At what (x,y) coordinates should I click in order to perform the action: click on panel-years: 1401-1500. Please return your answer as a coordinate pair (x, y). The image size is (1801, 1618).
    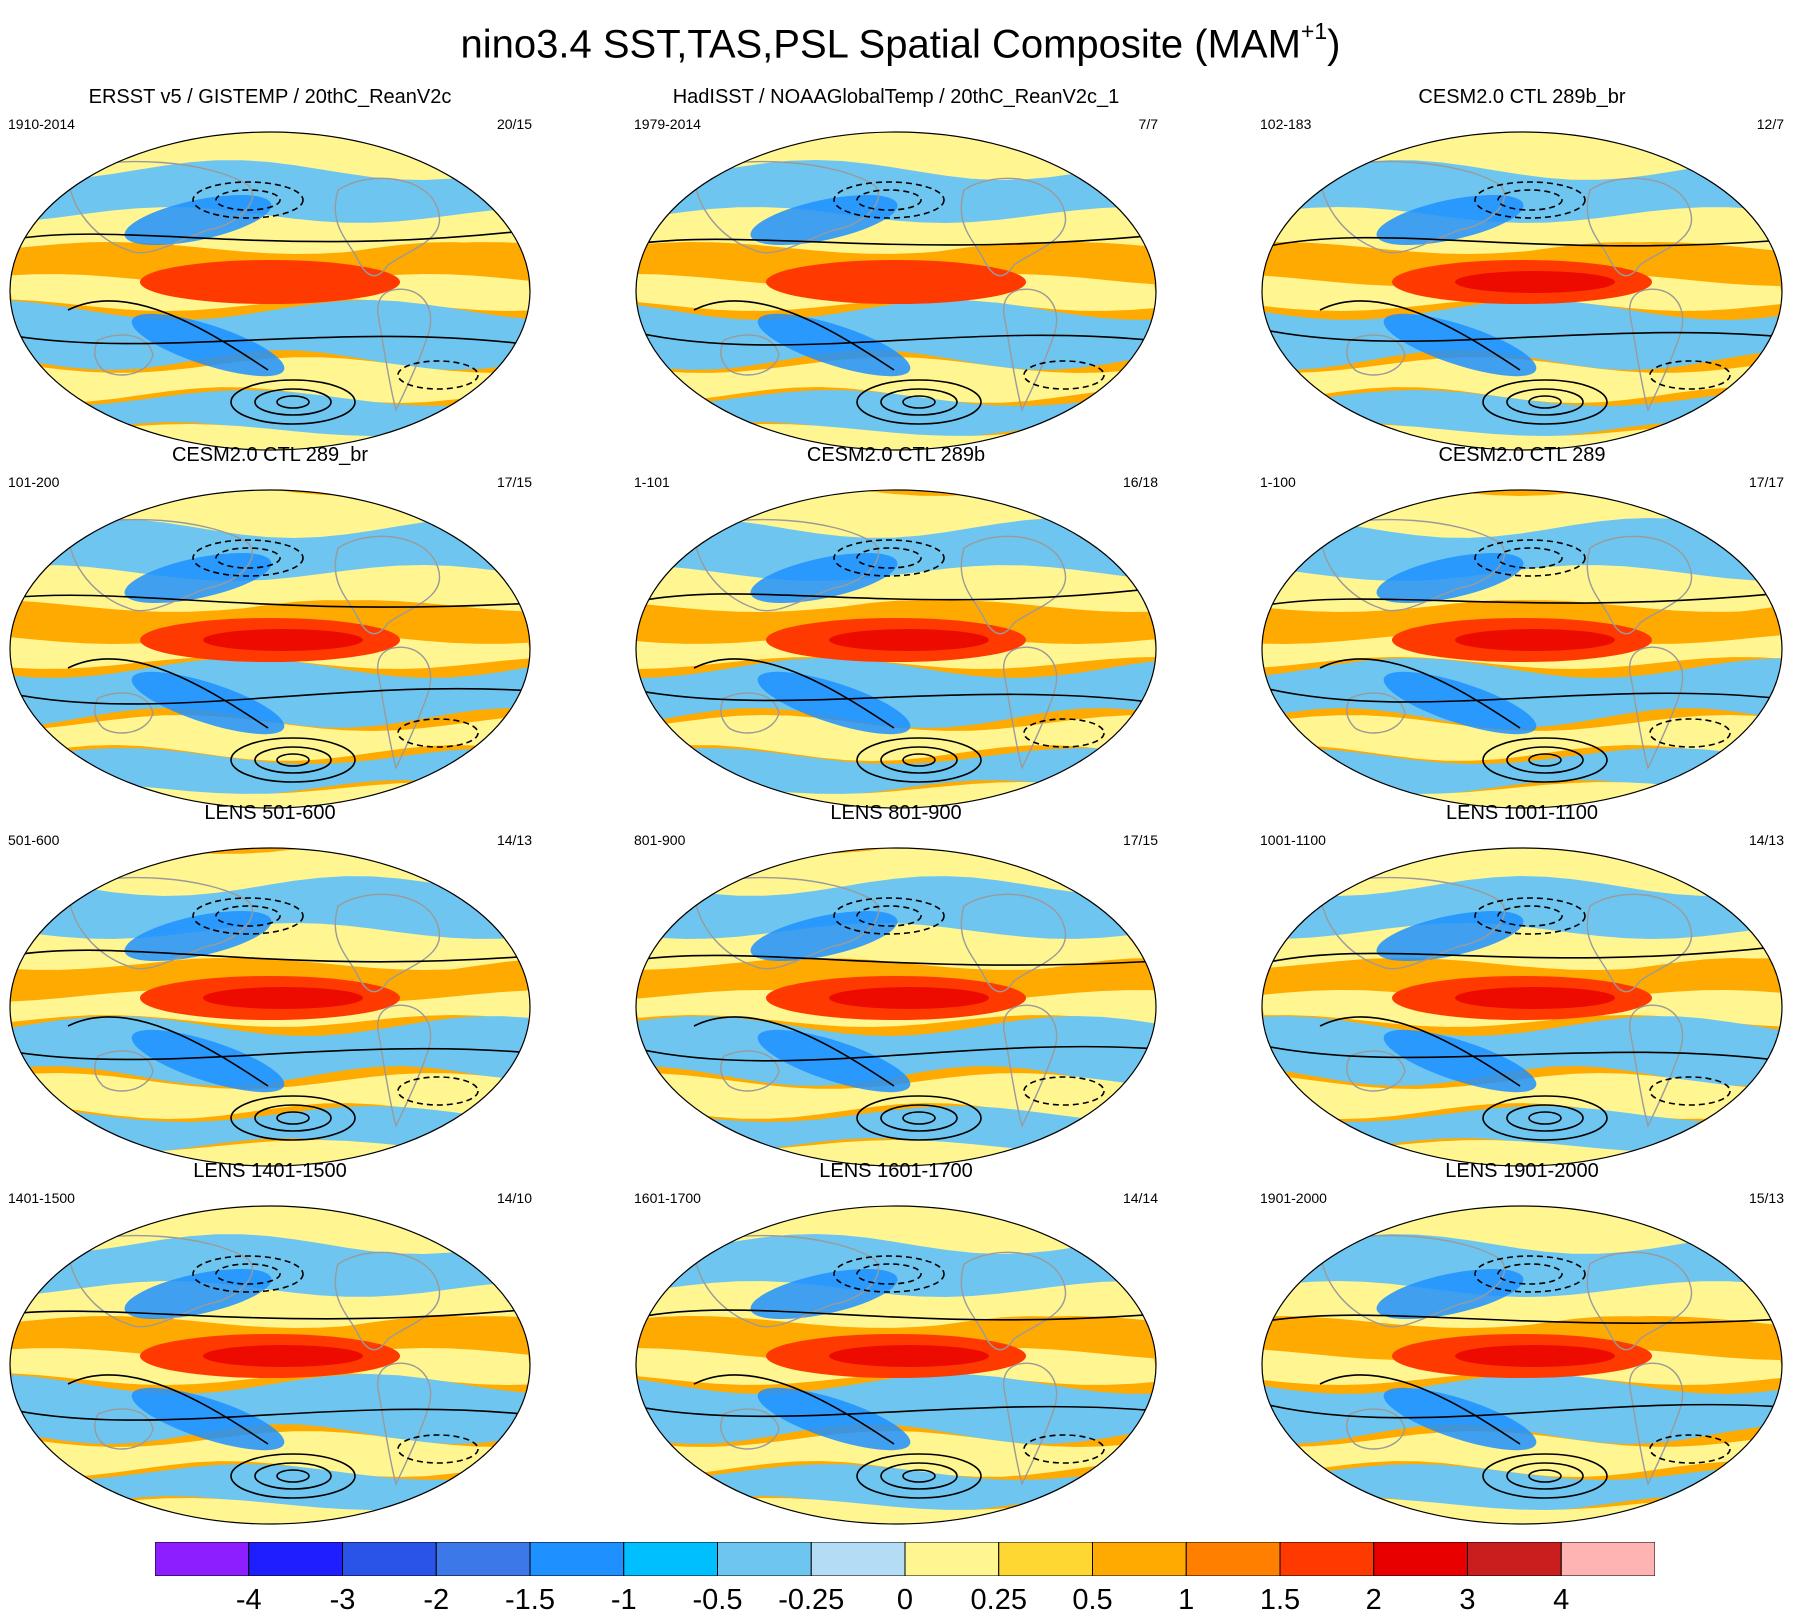
    Looking at the image, I should click on (41, 1198).